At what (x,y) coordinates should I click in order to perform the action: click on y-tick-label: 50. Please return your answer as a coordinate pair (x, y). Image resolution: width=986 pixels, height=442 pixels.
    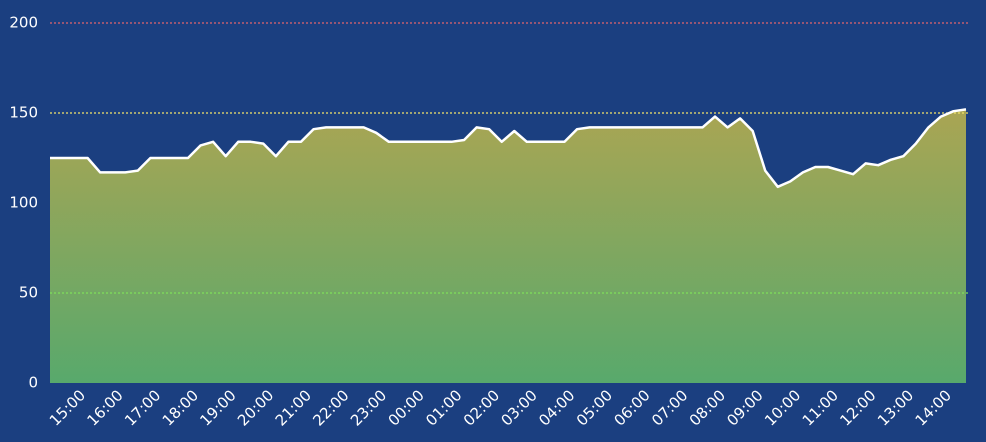
    Looking at the image, I should click on (28, 293).